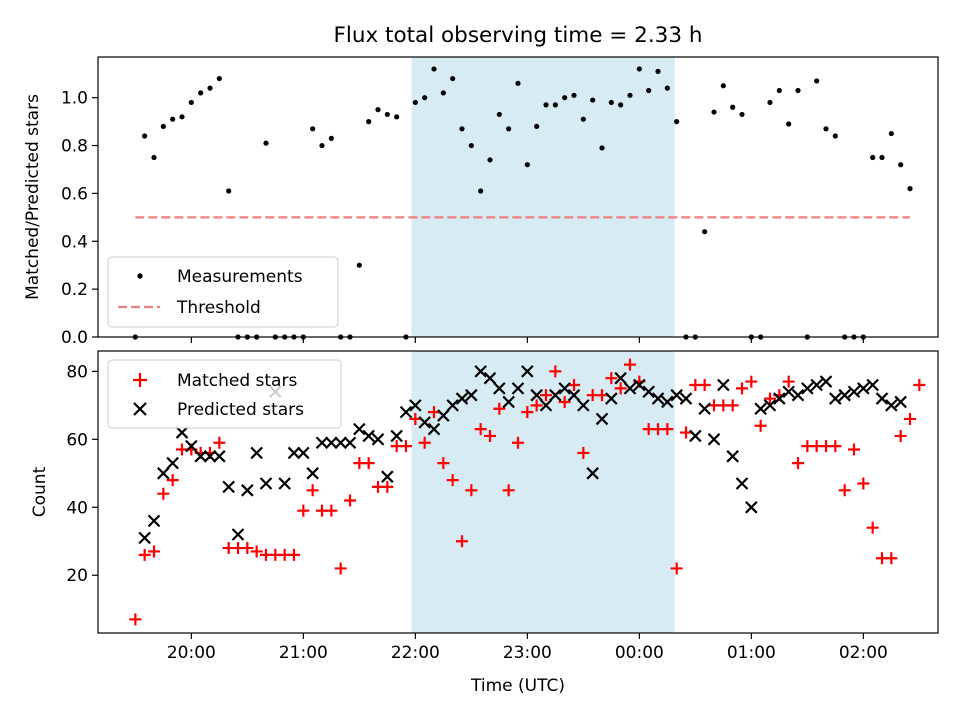  I want to click on bottom-y-ticks: 20 40 60 80, so click(82, 474).